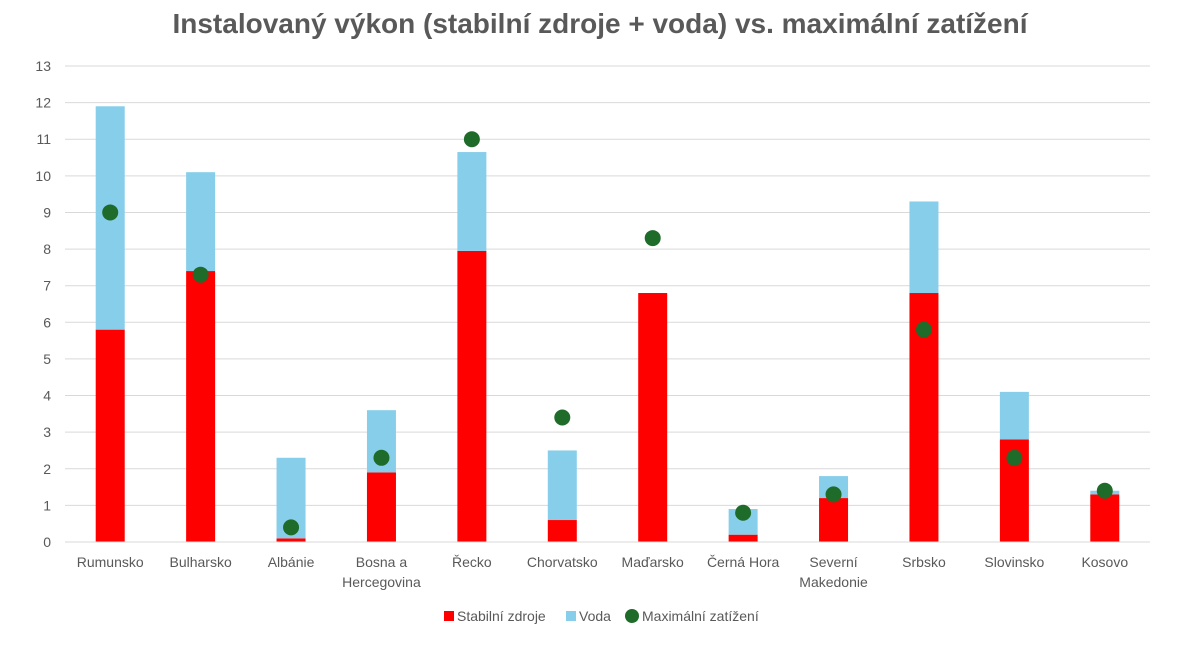 This screenshot has height=648, width=1200. What do you see at coordinates (47, 249) in the screenshot?
I see `y-tick-label: 8` at bounding box center [47, 249].